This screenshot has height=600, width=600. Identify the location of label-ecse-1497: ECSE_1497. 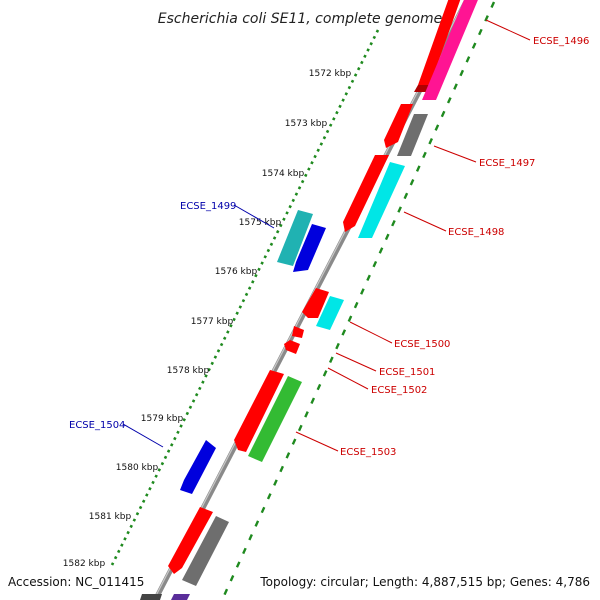
(507, 163).